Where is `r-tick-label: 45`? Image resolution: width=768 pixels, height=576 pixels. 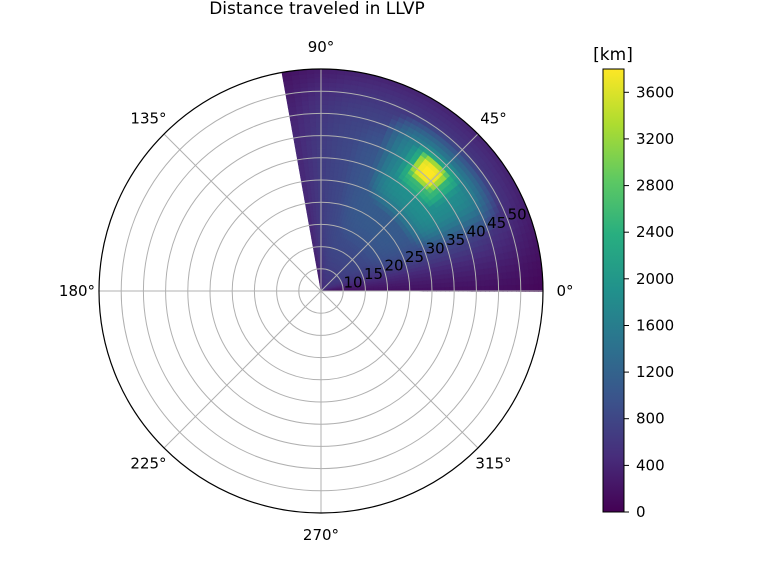 r-tick-label: 45 is located at coordinates (496, 223).